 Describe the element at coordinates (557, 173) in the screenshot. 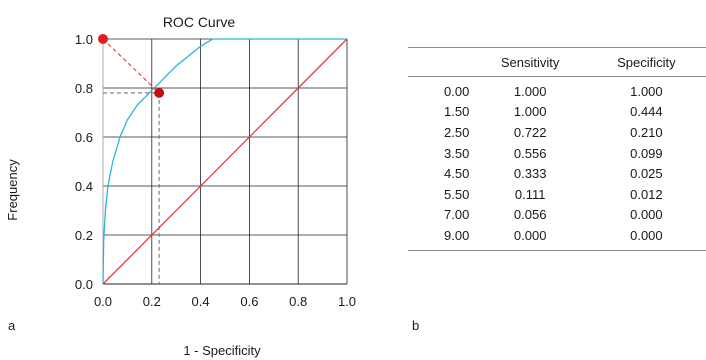

I see `table-row: 4.50 0.333 0.025` at that location.